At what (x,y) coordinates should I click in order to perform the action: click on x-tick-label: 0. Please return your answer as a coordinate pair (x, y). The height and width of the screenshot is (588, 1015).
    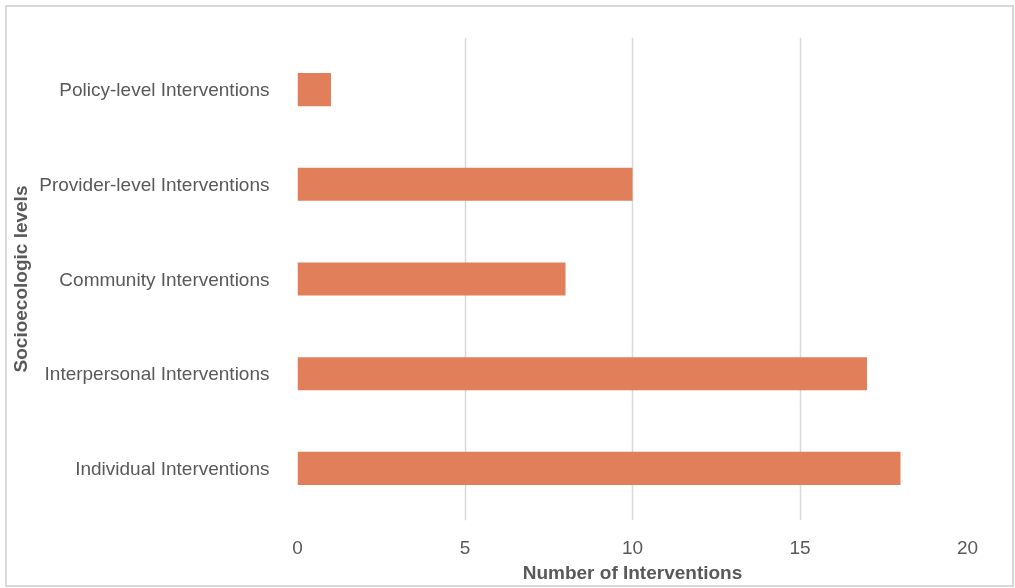
    Looking at the image, I should click on (297, 547).